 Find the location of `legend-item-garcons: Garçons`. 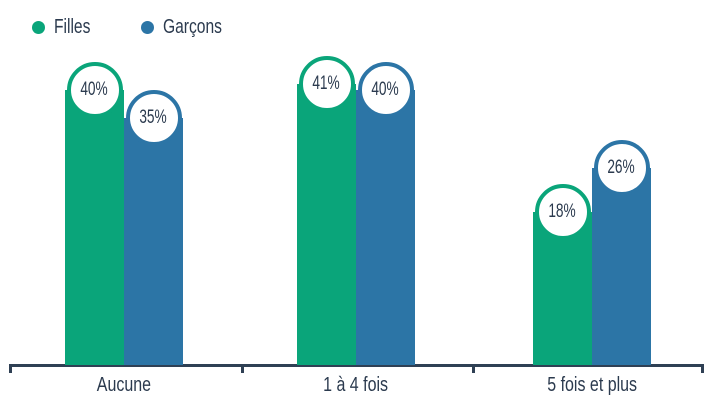

legend-item-garcons: Garçons is located at coordinates (189, 27).